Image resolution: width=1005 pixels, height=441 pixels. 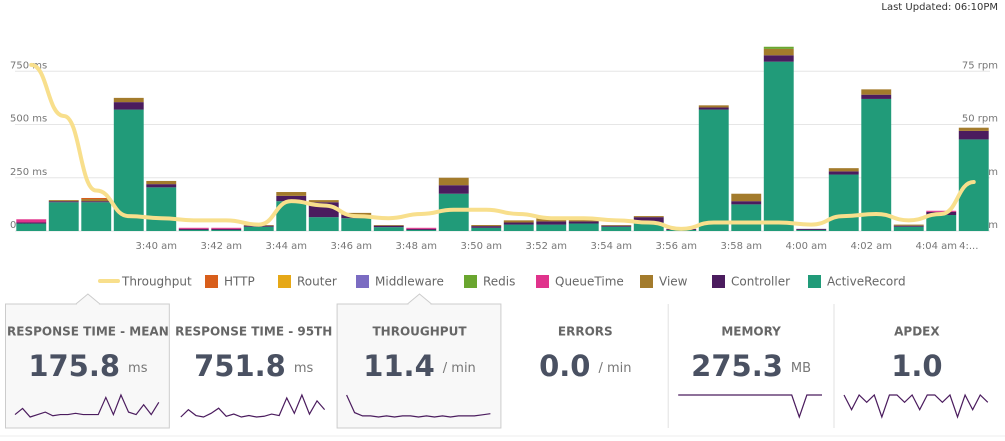 I want to click on x-tick-label: 3:48 am, so click(x=416, y=246).